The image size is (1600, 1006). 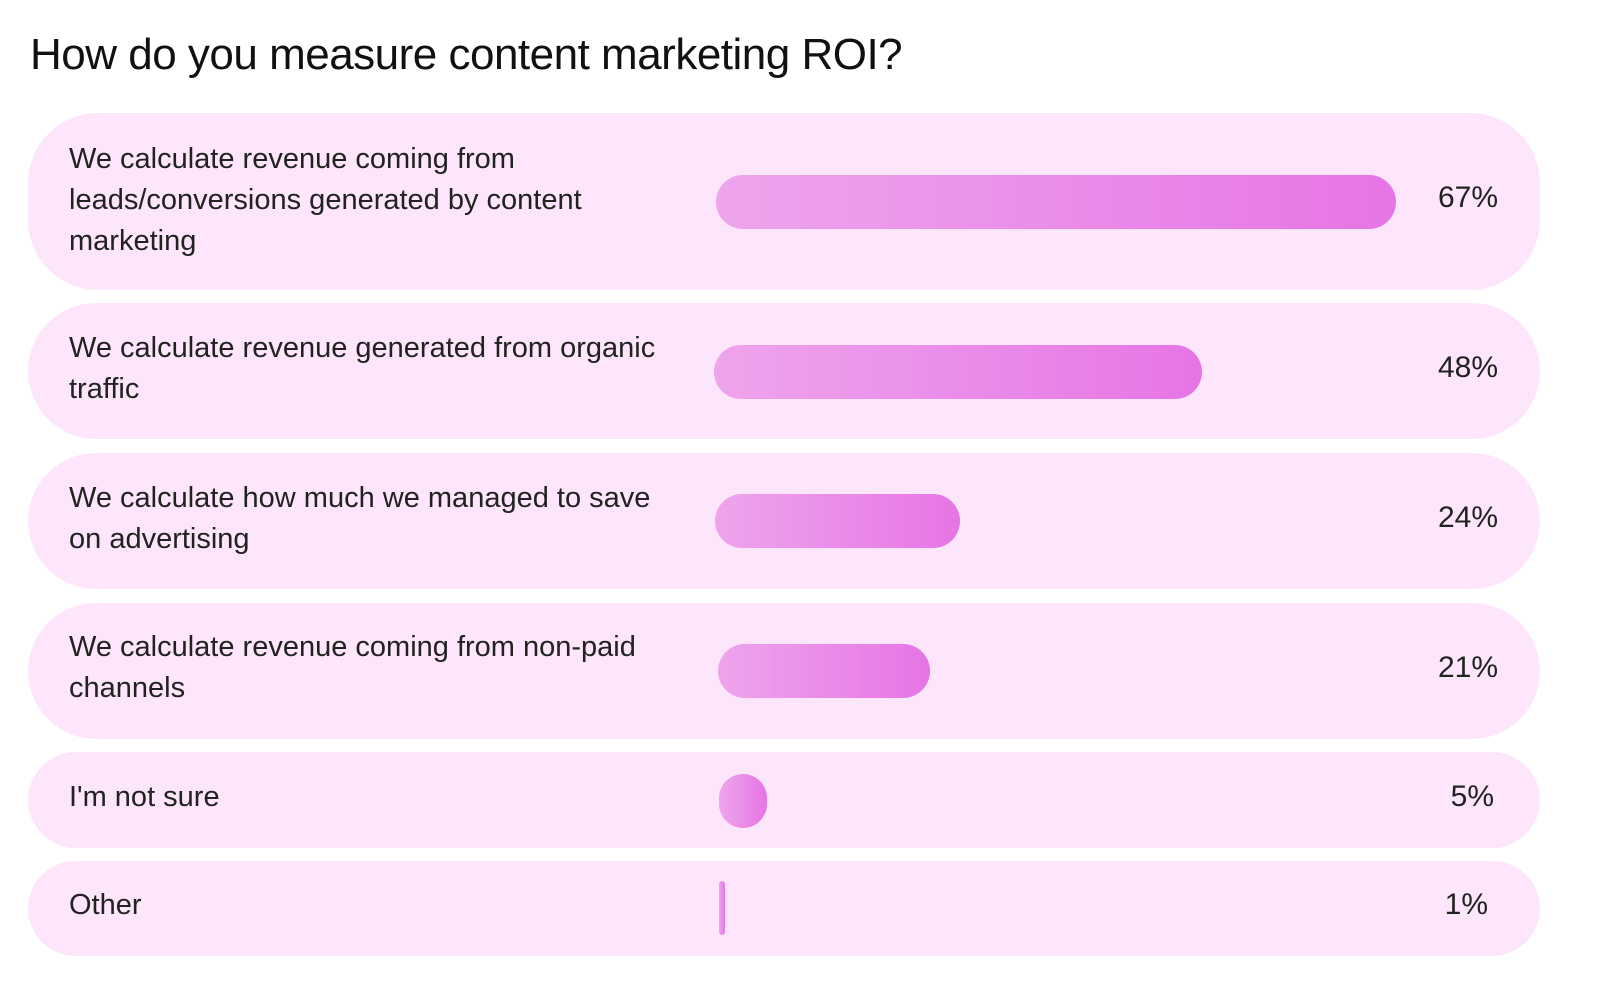 What do you see at coordinates (1467, 667) in the screenshot?
I see `row-value: 21%` at bounding box center [1467, 667].